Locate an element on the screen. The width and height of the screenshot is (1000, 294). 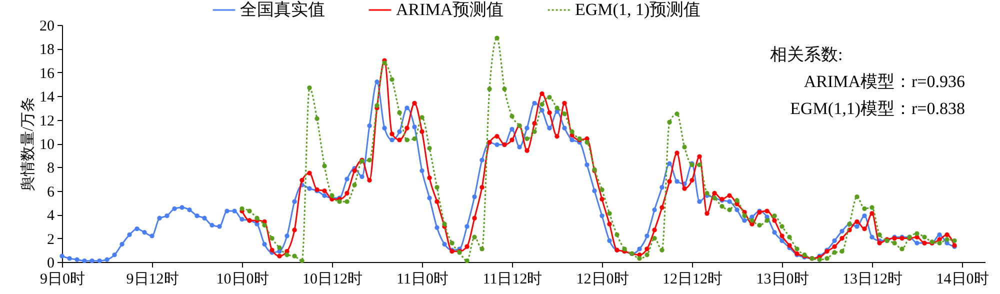
y-tick-label: 14 is located at coordinates (47, 98).